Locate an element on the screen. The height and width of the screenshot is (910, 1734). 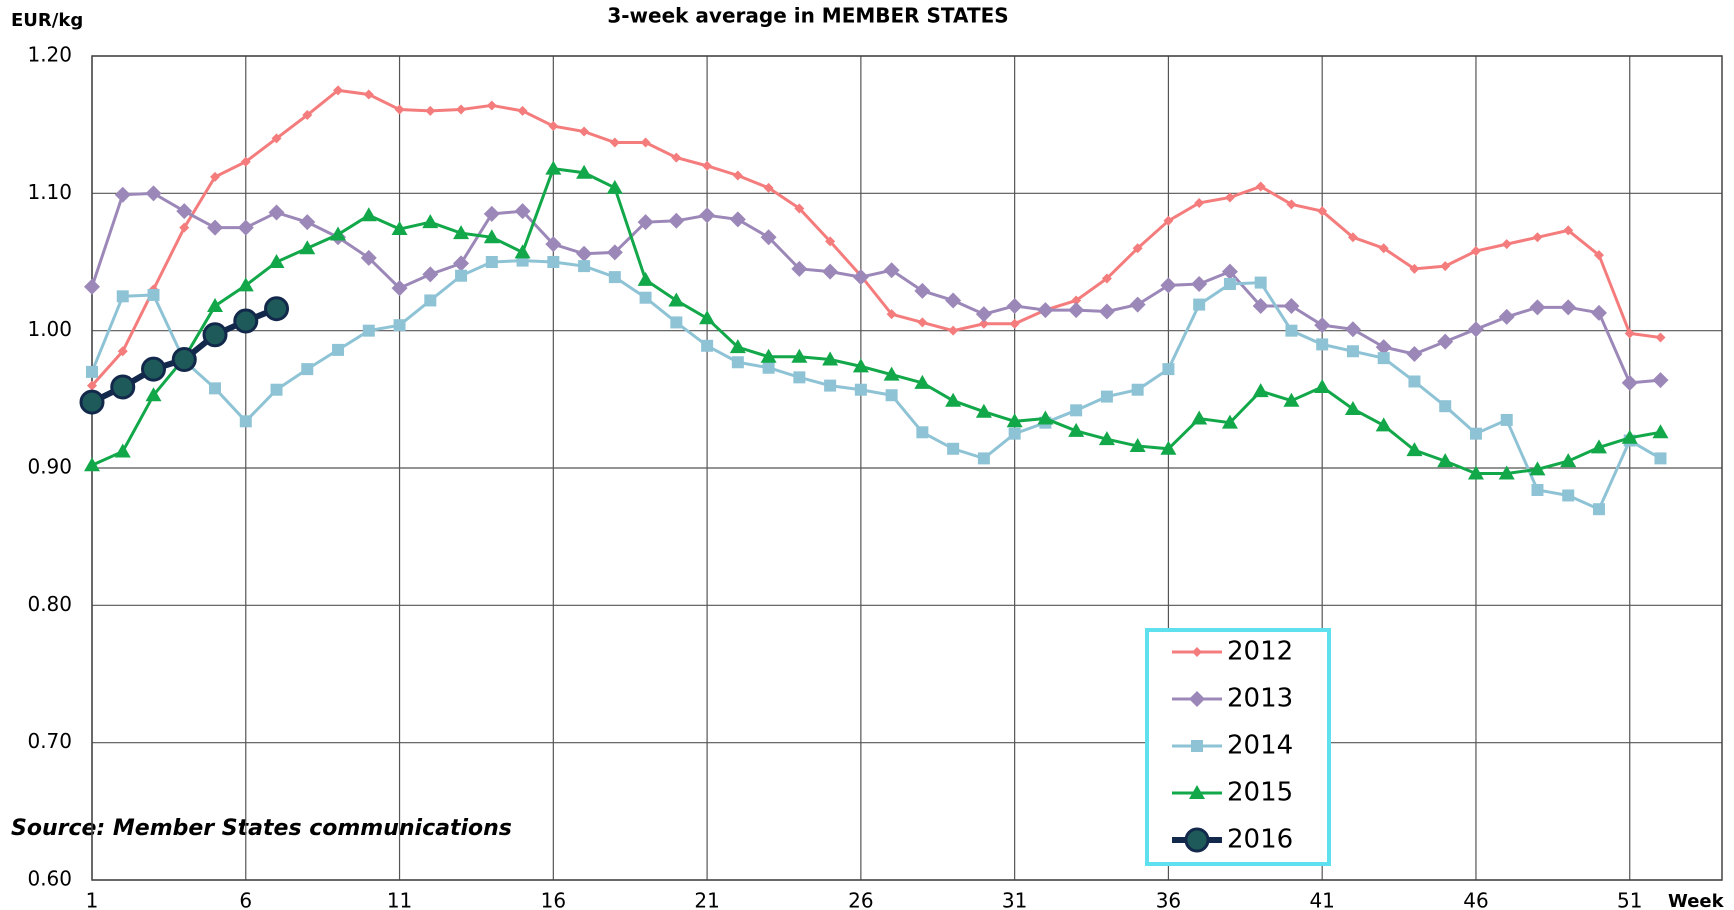
x-tick-label: 26 is located at coordinates (860, 899).